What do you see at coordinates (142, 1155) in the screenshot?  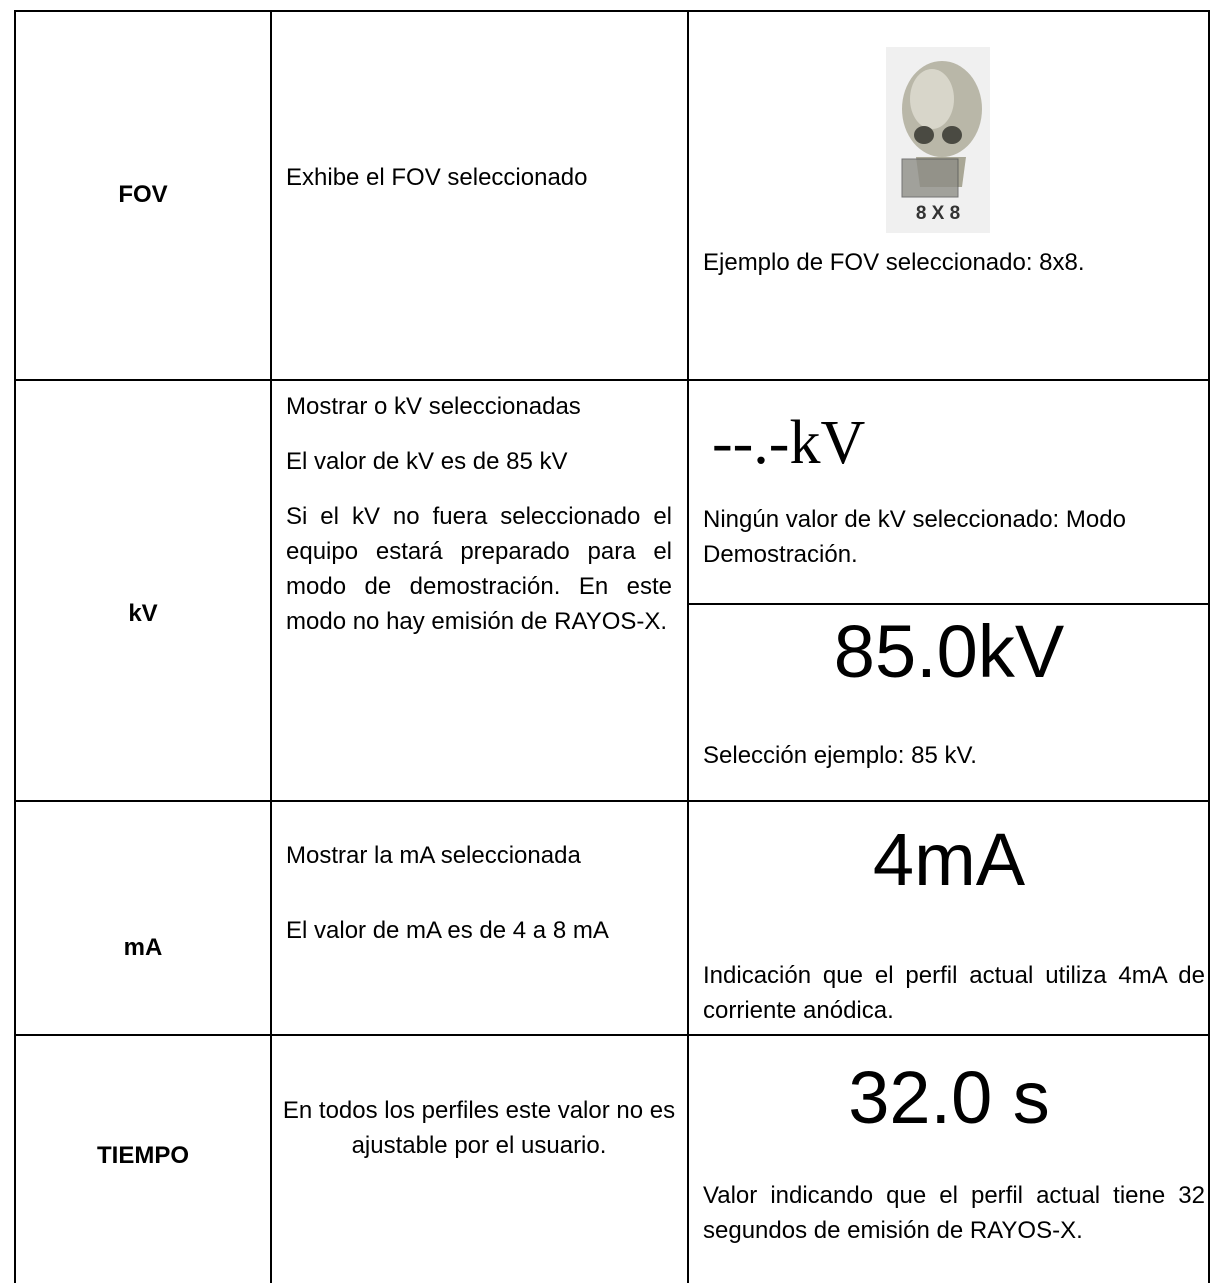 I see `row-label: TIEMPO` at bounding box center [142, 1155].